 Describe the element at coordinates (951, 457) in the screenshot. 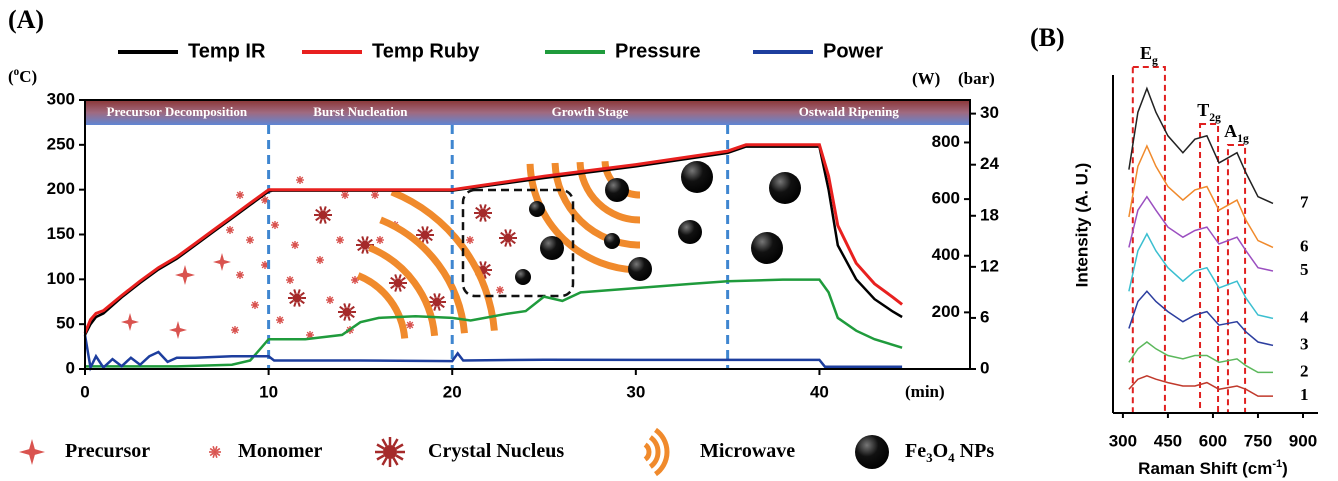

I see `icon-legend-label-part: 4` at that location.